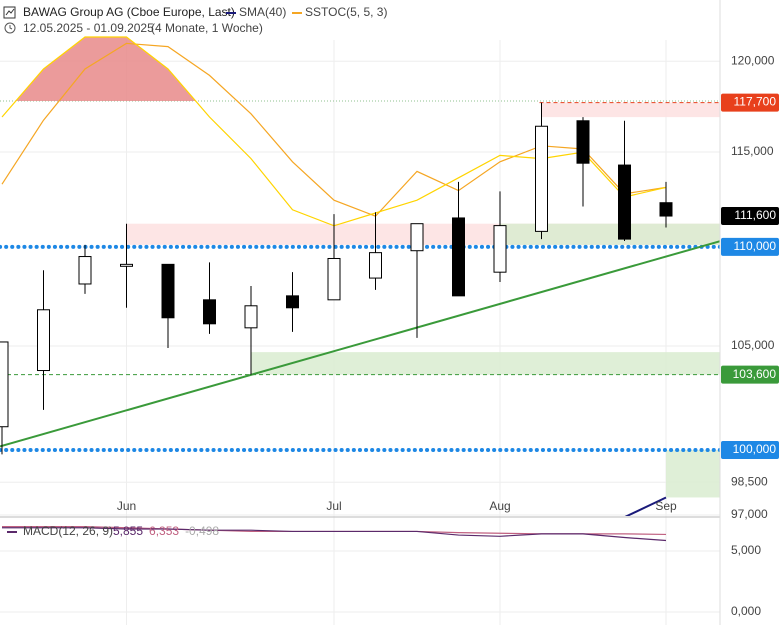  Describe the element at coordinates (746, 550) in the screenshot. I see `y-tick-label: 5,000` at that location.